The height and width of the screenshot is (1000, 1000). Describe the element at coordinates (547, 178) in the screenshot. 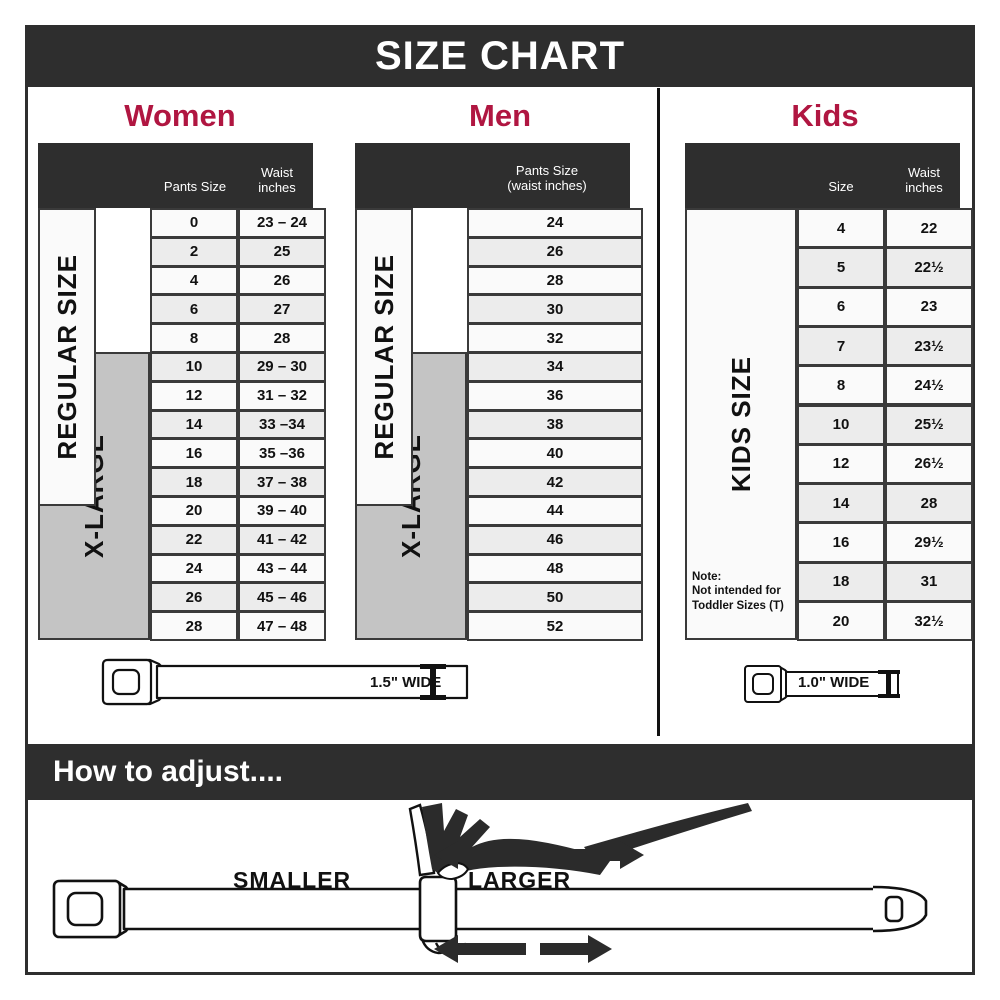

I see `men-col-header-pants-size: Pants Size (waist inches)` at that location.